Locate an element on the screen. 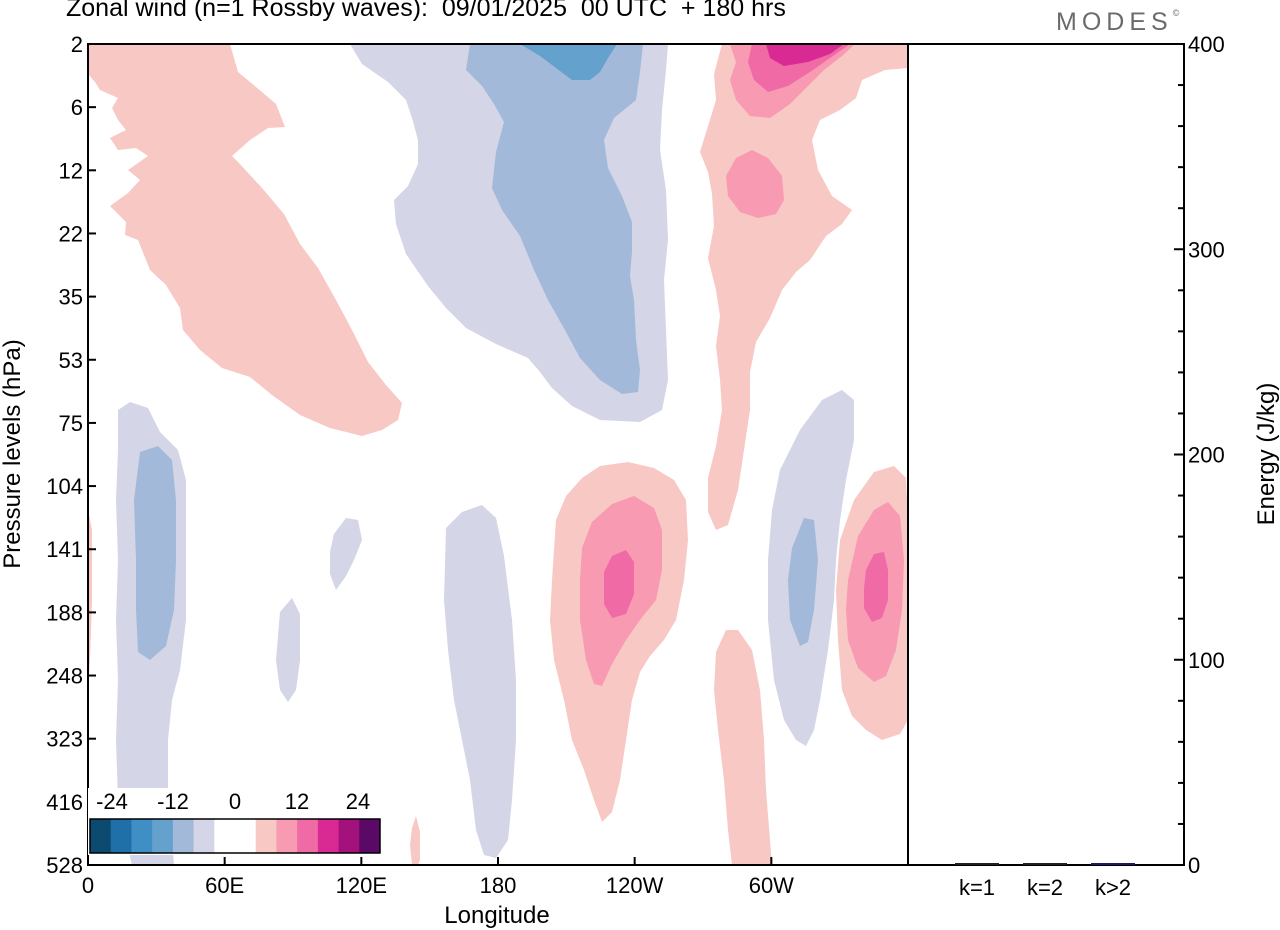  colorbar-label: 12 is located at coordinates (297, 801).